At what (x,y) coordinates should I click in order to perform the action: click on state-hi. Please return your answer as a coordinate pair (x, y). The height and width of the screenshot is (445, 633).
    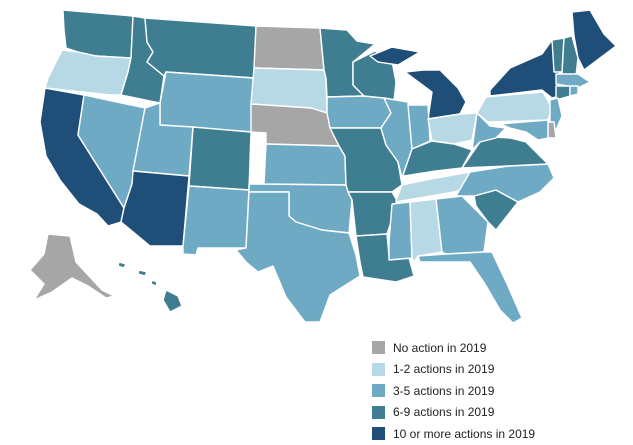
    Looking at the image, I should click on (150, 287).